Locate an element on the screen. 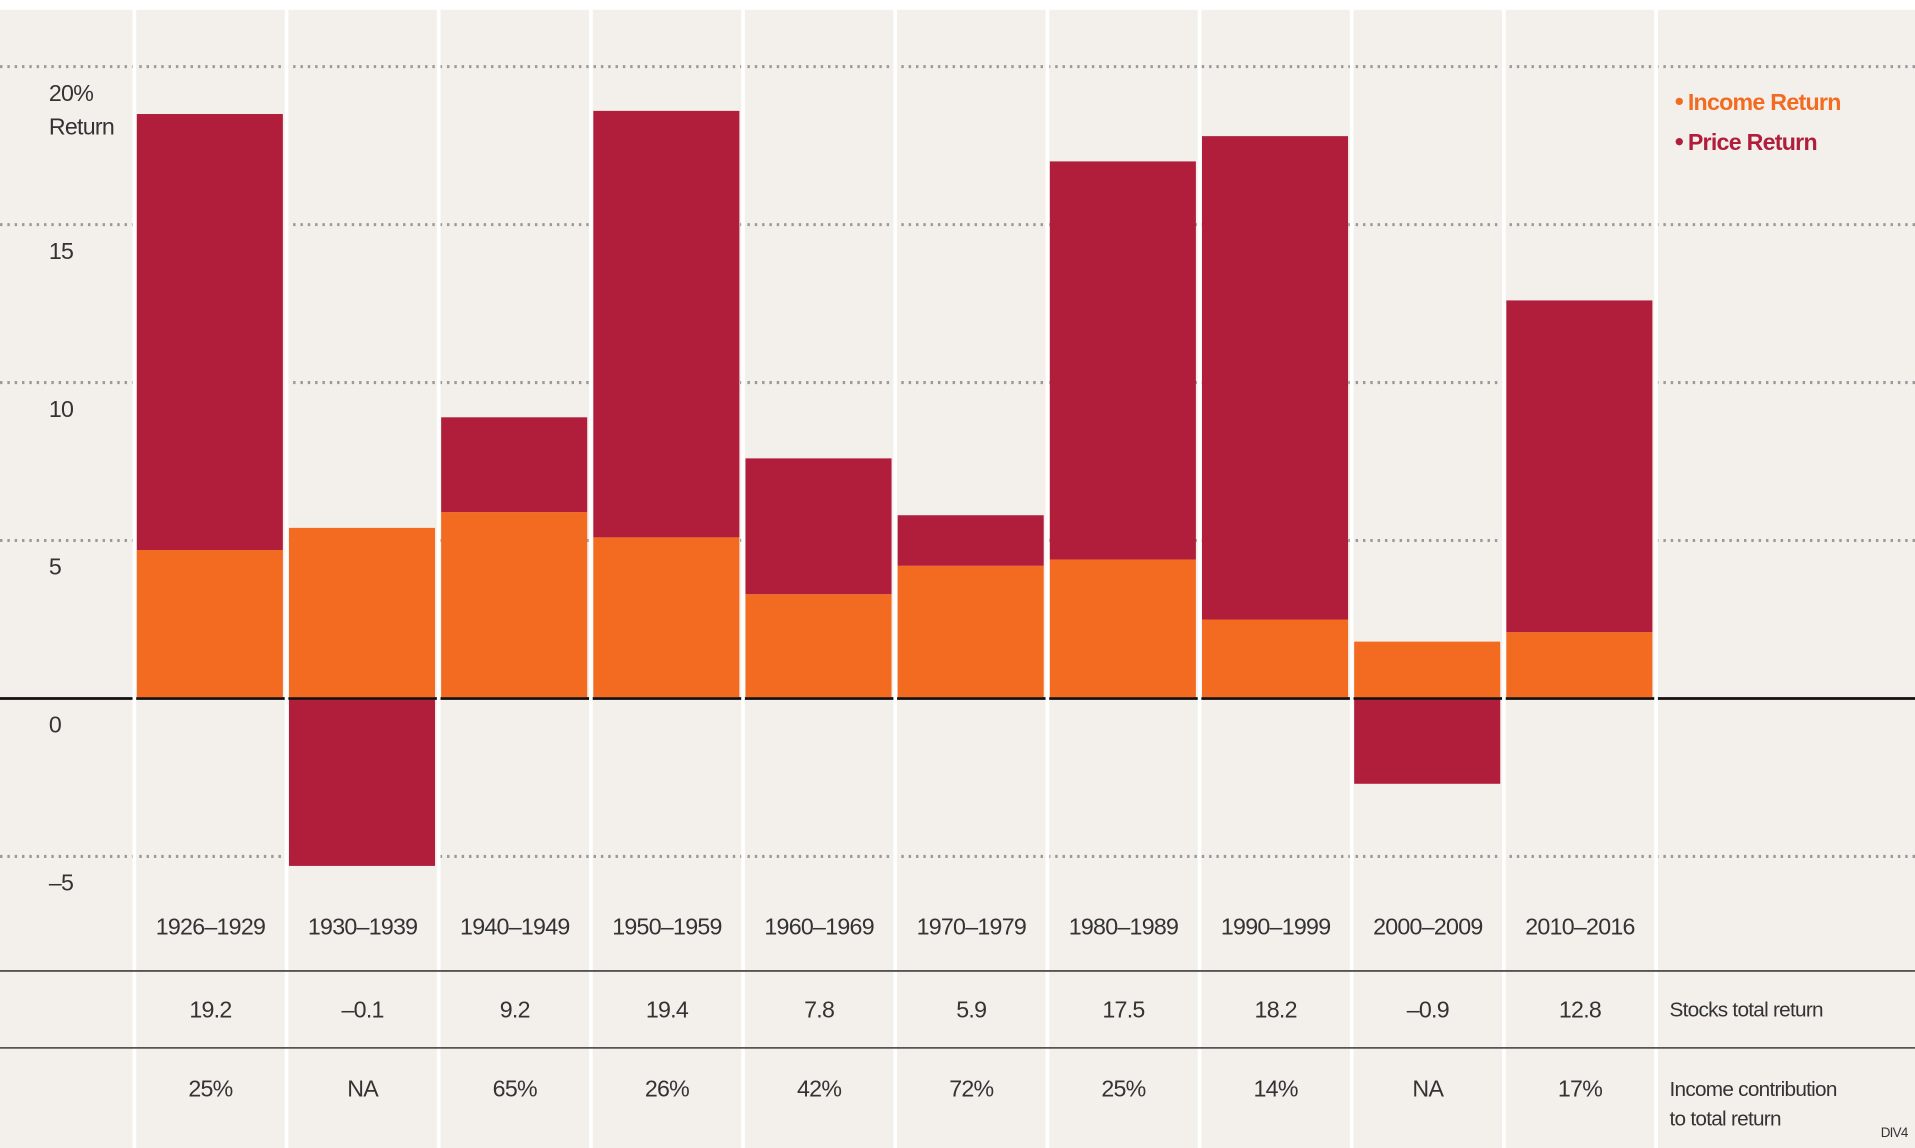  x-tick-label: 1960–1969 is located at coordinates (818, 926).